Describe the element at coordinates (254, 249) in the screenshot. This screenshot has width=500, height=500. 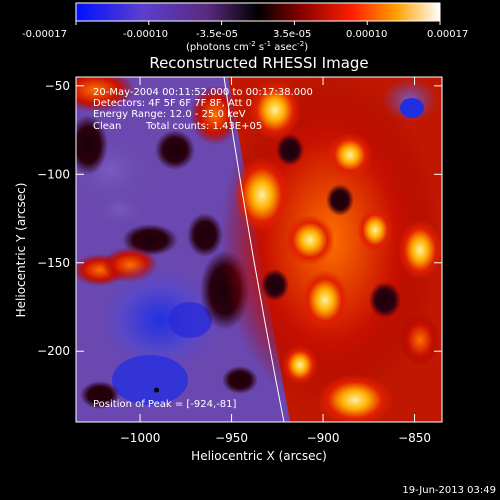
I see `solar-limb-line` at that location.